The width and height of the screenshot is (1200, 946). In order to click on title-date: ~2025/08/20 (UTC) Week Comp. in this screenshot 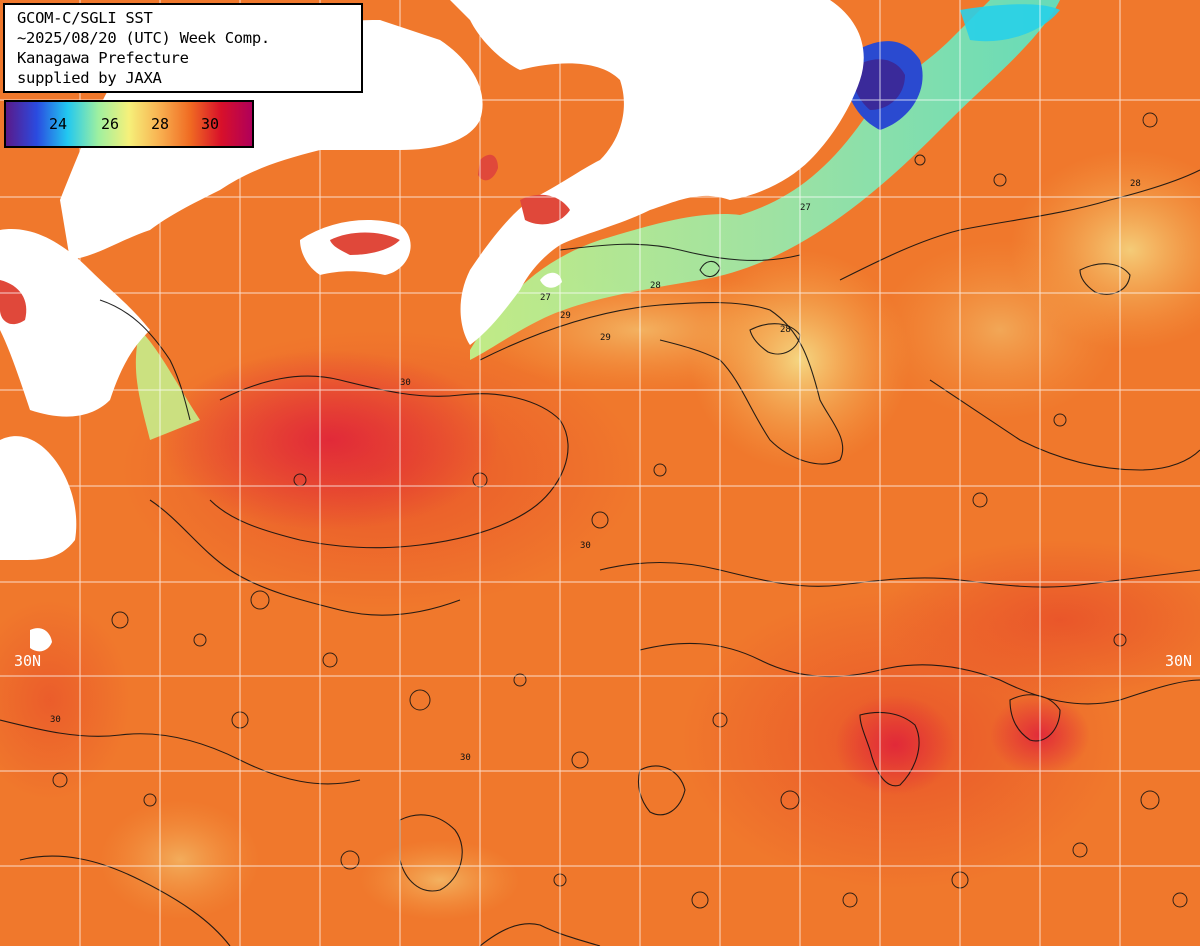, I will do `click(143, 38)`.